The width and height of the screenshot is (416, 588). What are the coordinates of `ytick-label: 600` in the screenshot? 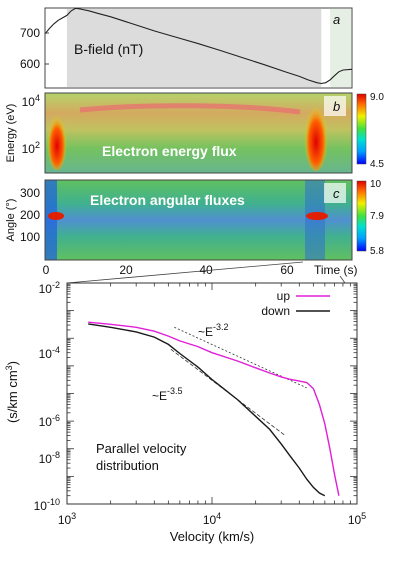 It's located at (30, 64).